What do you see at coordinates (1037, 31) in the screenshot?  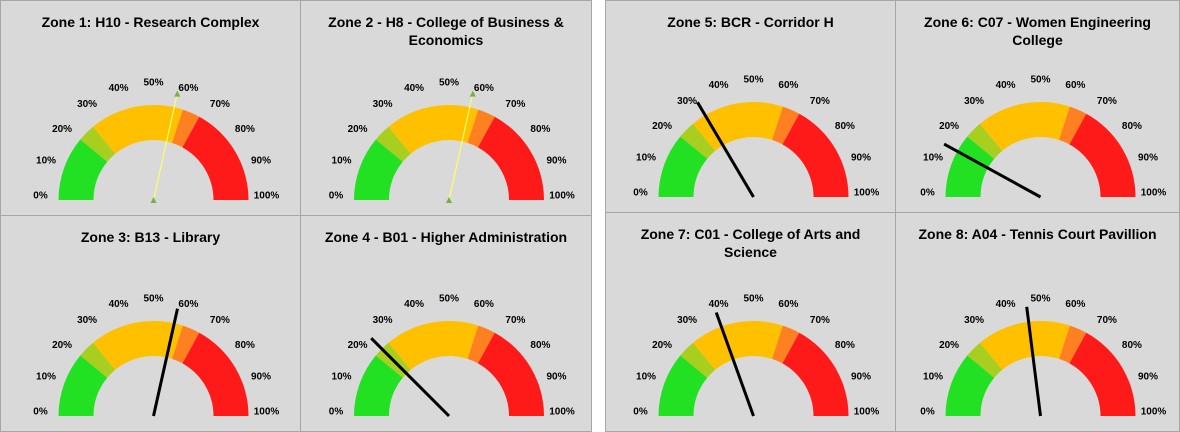 I see `gauge-title: Zone 6: C07 - Women Engineering College` at bounding box center [1037, 31].